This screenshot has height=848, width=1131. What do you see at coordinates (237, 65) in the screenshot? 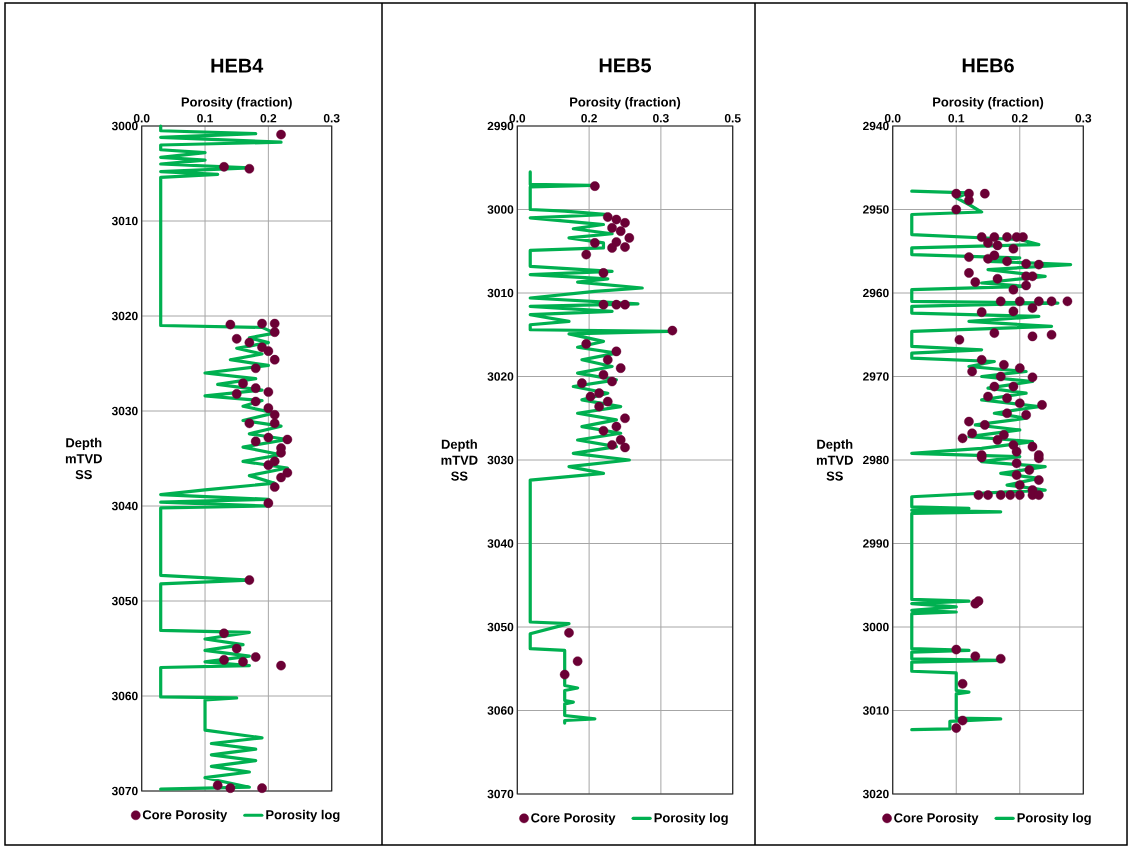
I see `chart-title: HEB4` at bounding box center [237, 65].